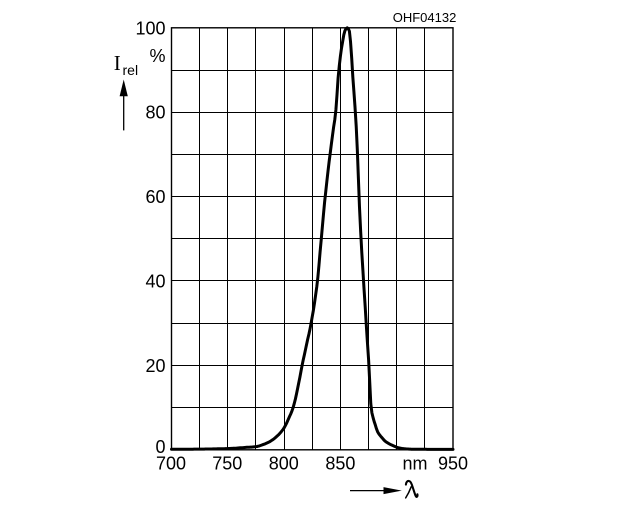 This screenshot has width=634, height=520. Describe the element at coordinates (425, 17) in the screenshot. I see `svg-text: OHF04132` at that location.